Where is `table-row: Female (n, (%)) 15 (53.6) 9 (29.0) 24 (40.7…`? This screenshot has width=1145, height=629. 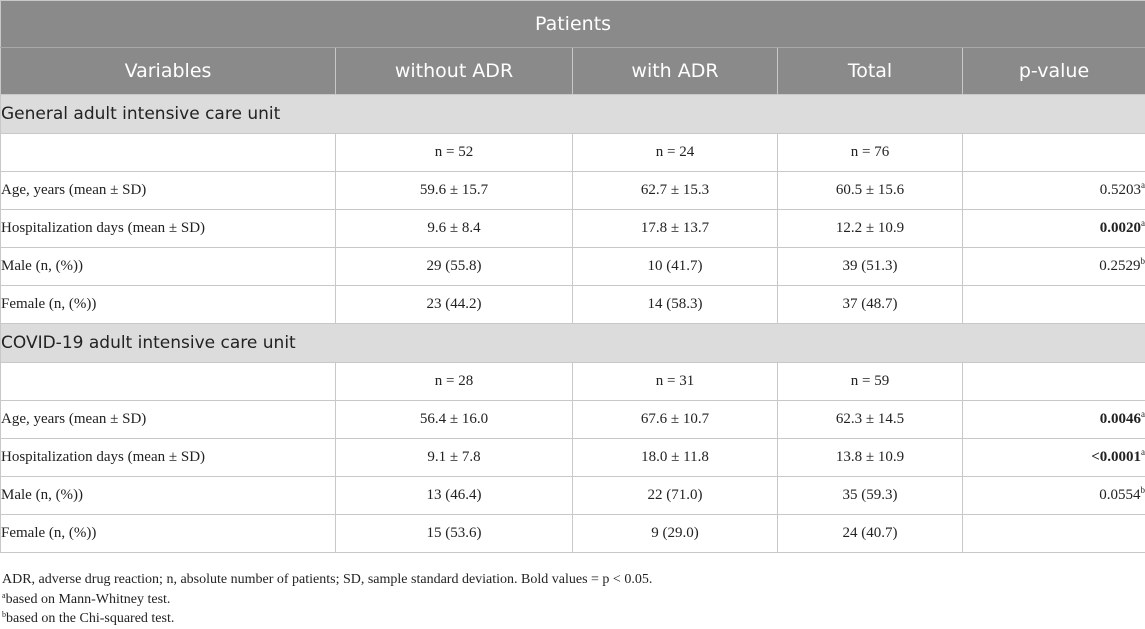 table-row: Female (n, (%)) 15 (53.6) 9 (29.0) 24 (40.7… is located at coordinates (572, 533).